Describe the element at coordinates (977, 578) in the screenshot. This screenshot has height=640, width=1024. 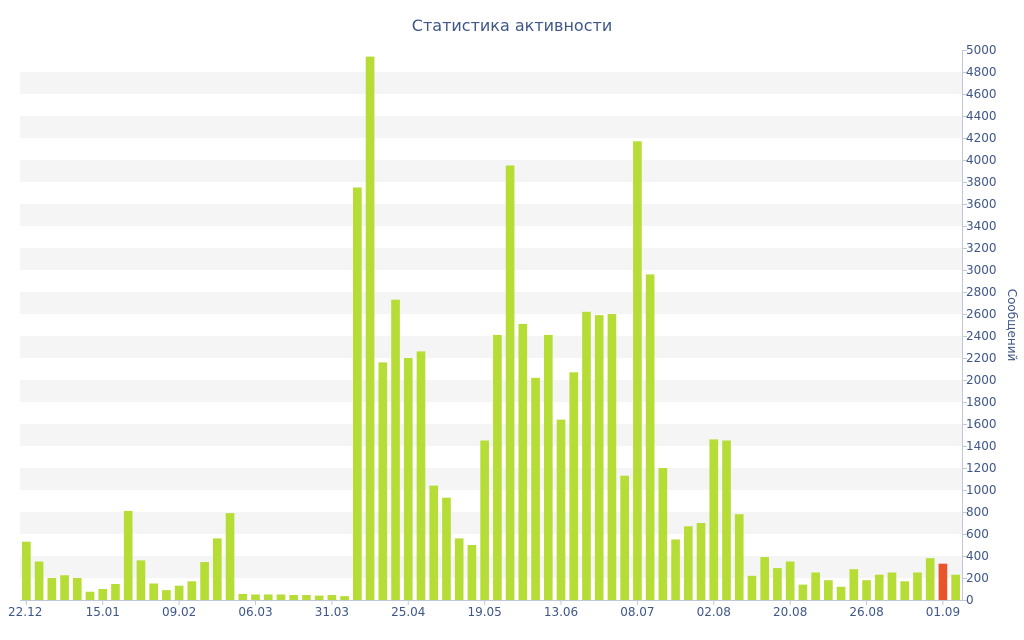
I see `y-tick-label: 200` at that location.